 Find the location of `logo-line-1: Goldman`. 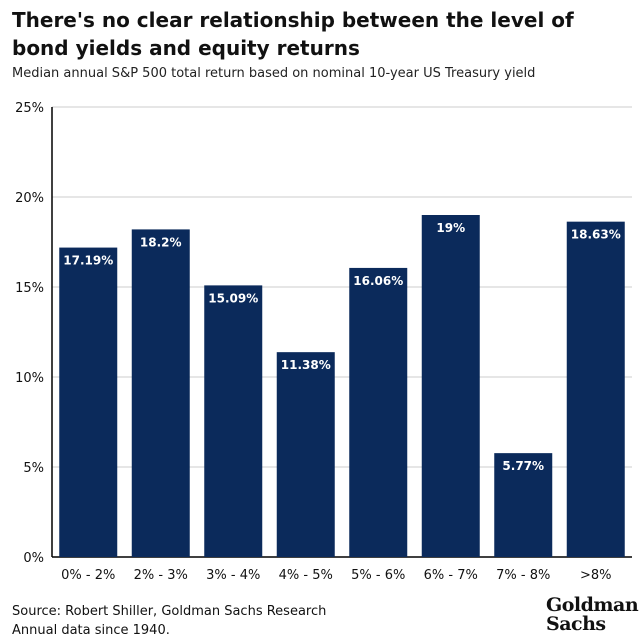

logo-line-1: Goldman is located at coordinates (592, 605).